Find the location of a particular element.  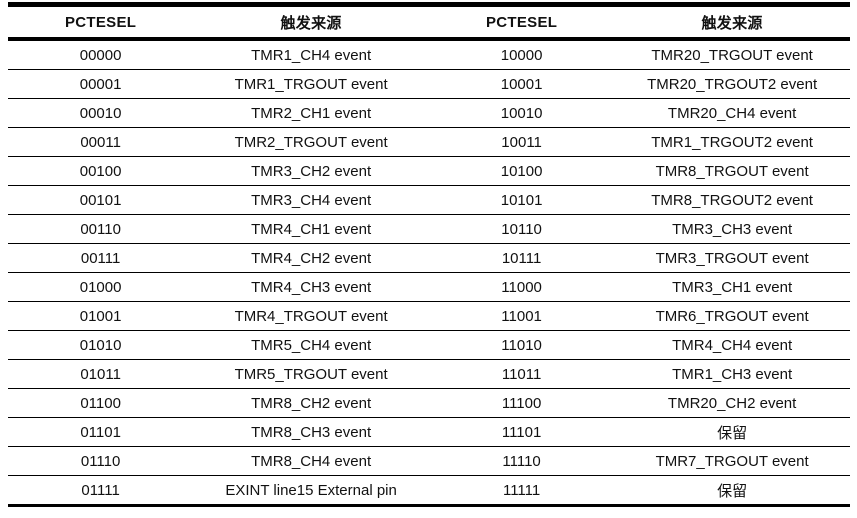

cell-pctesel: 11001 is located at coordinates (521, 316).